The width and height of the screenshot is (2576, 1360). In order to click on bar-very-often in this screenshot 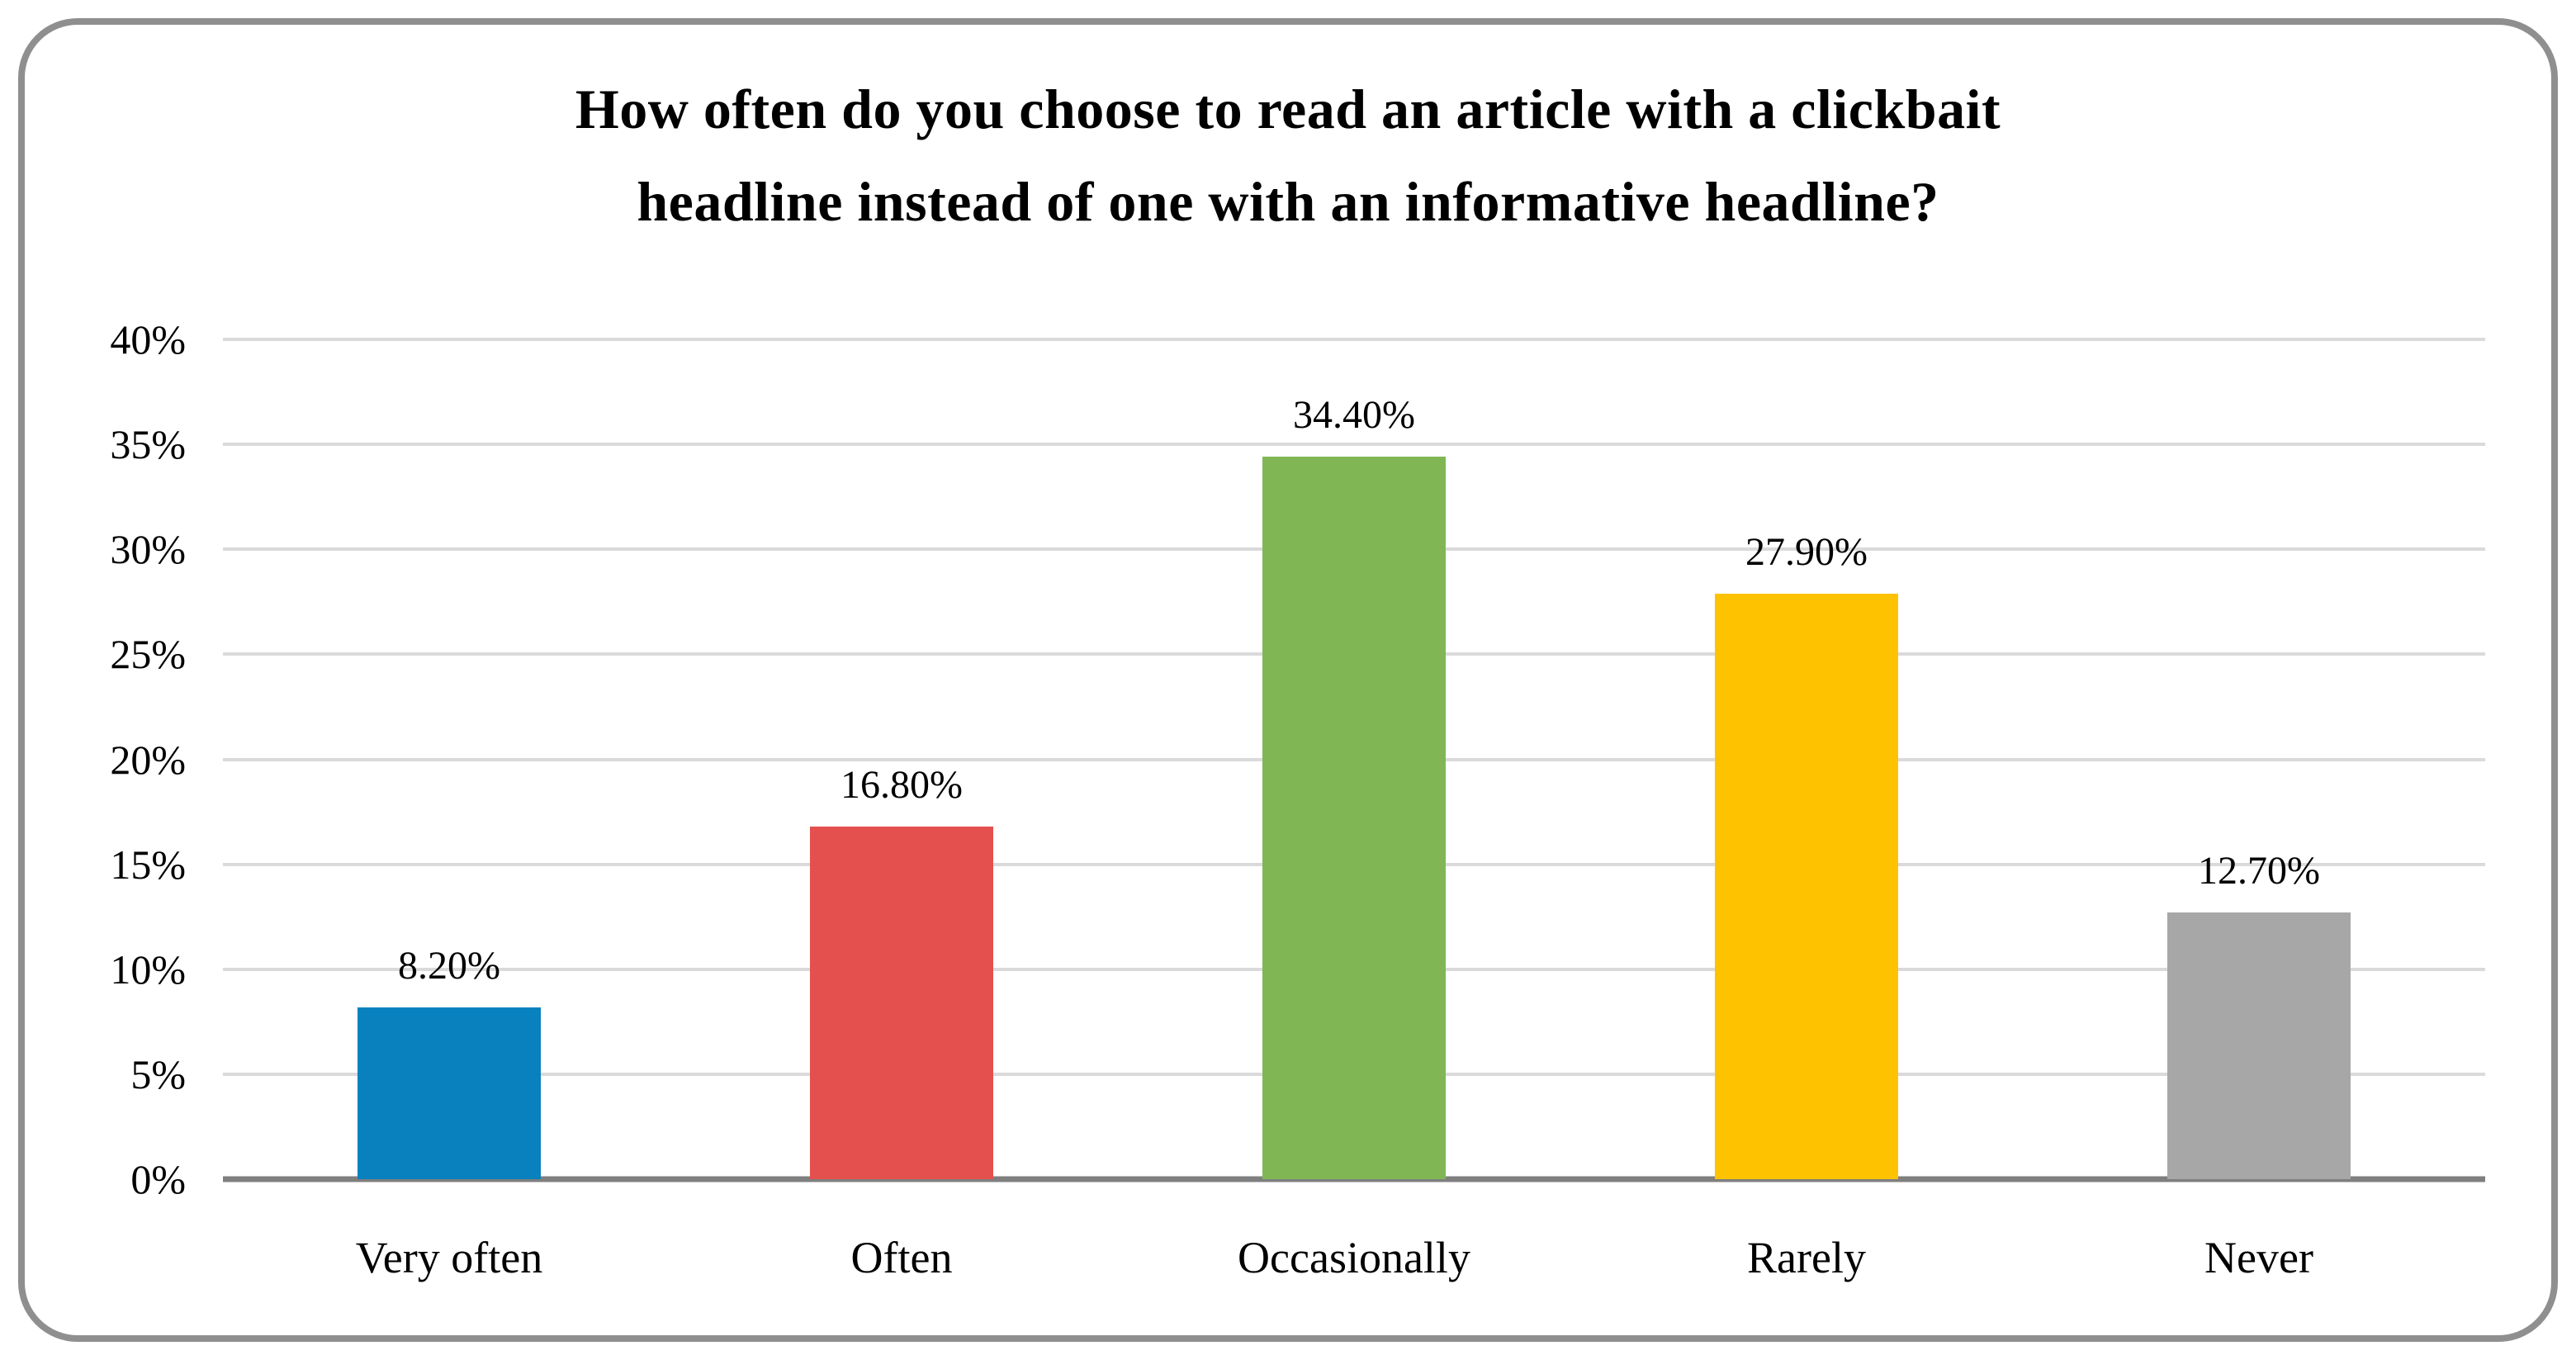, I will do `click(449, 1093)`.